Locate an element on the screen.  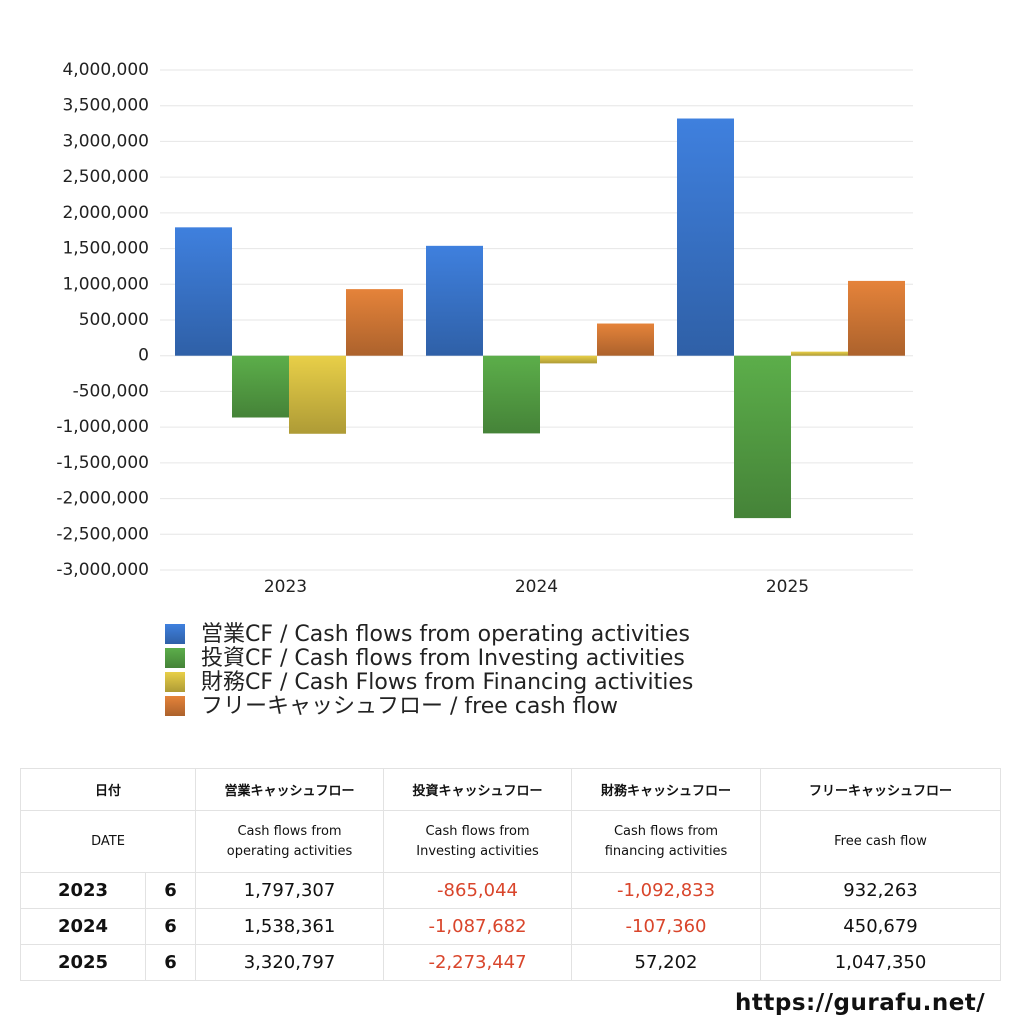
table-cell: フリーキャッシュフロー is located at coordinates (881, 789).